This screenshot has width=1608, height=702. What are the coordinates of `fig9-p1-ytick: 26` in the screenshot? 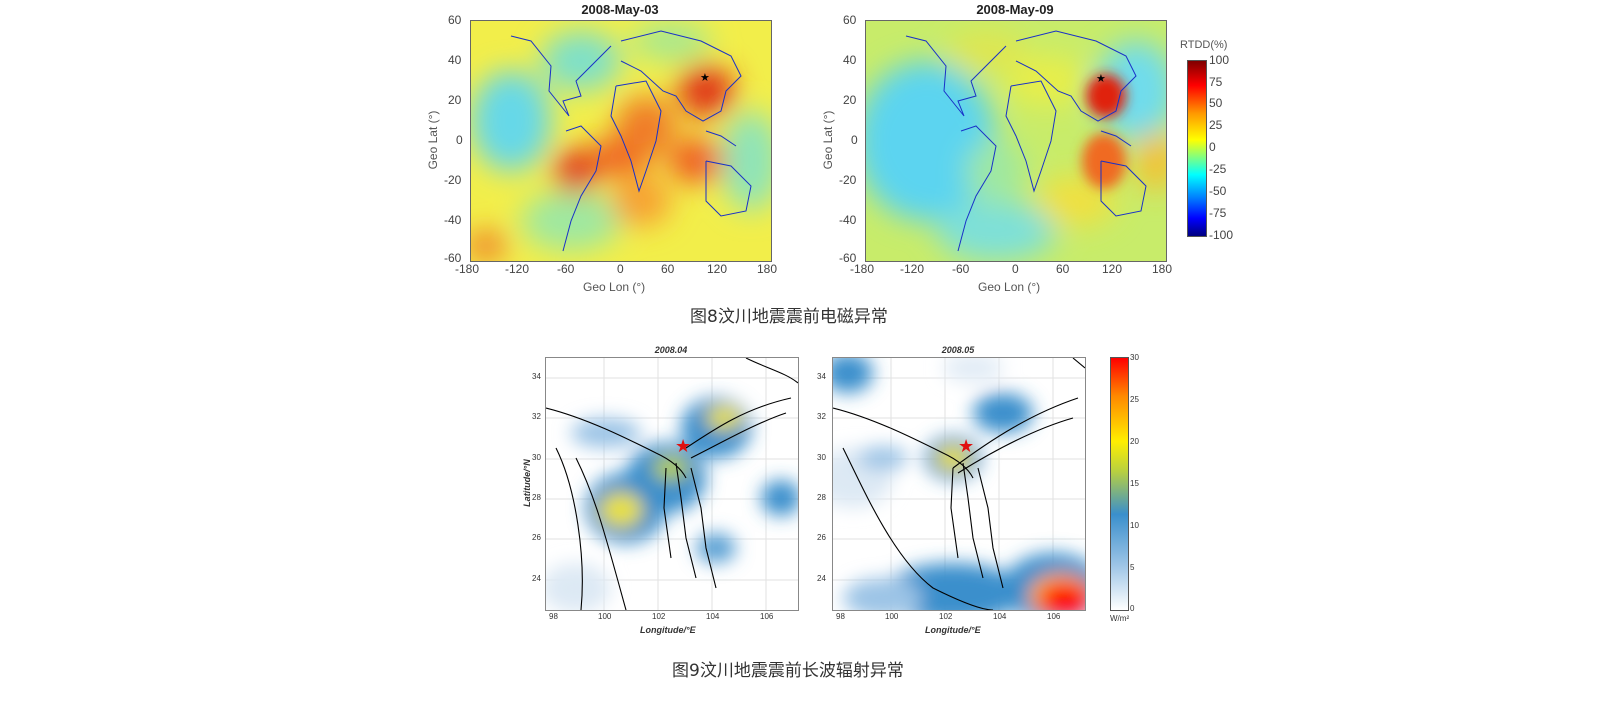 It's located at (536, 537).